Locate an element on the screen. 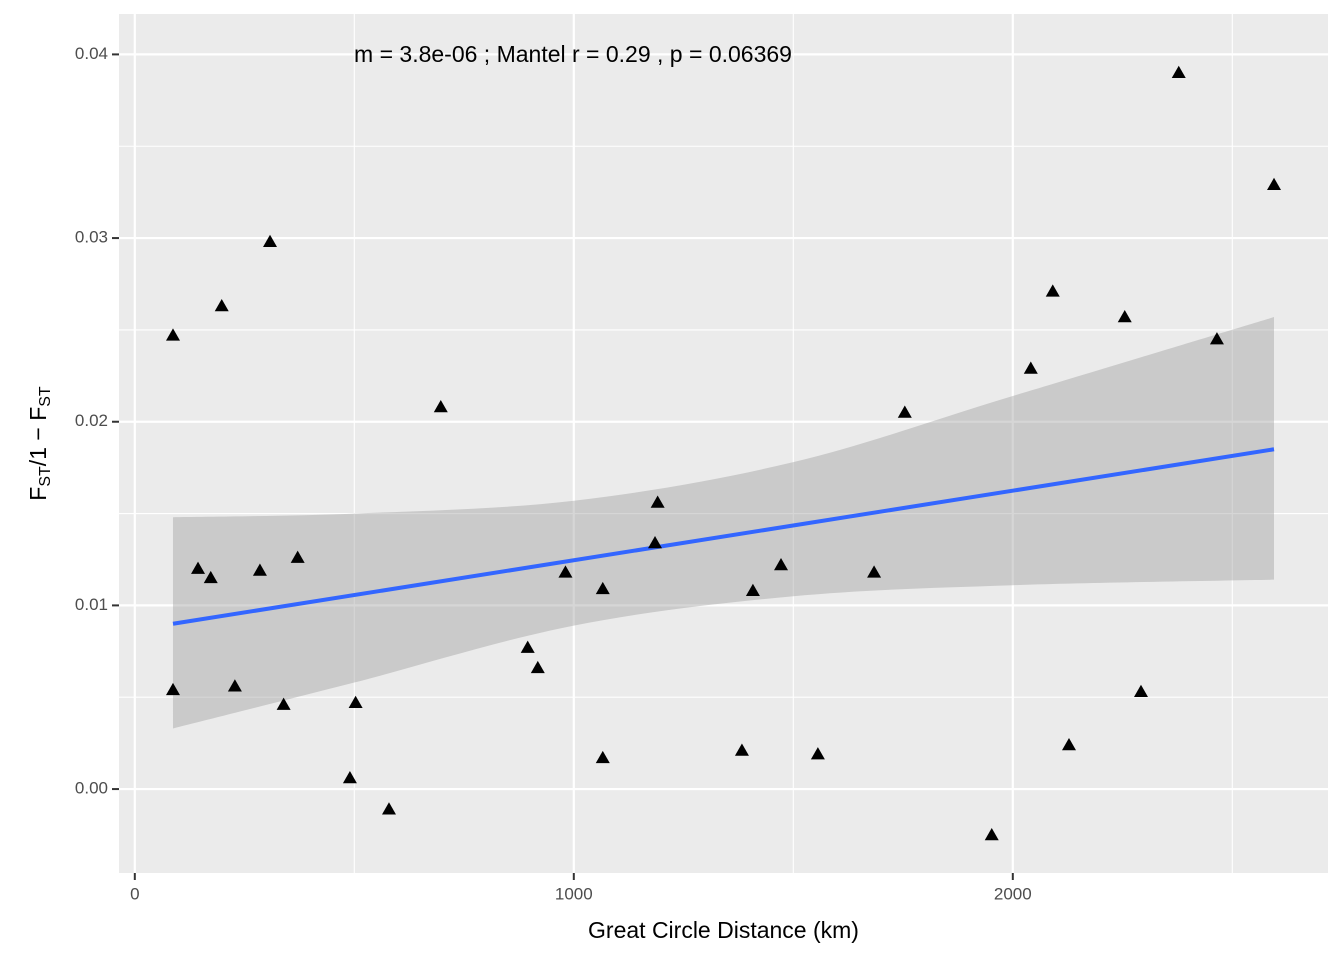  x-axis-title: Great Circle Distance (km) is located at coordinates (723, 930).